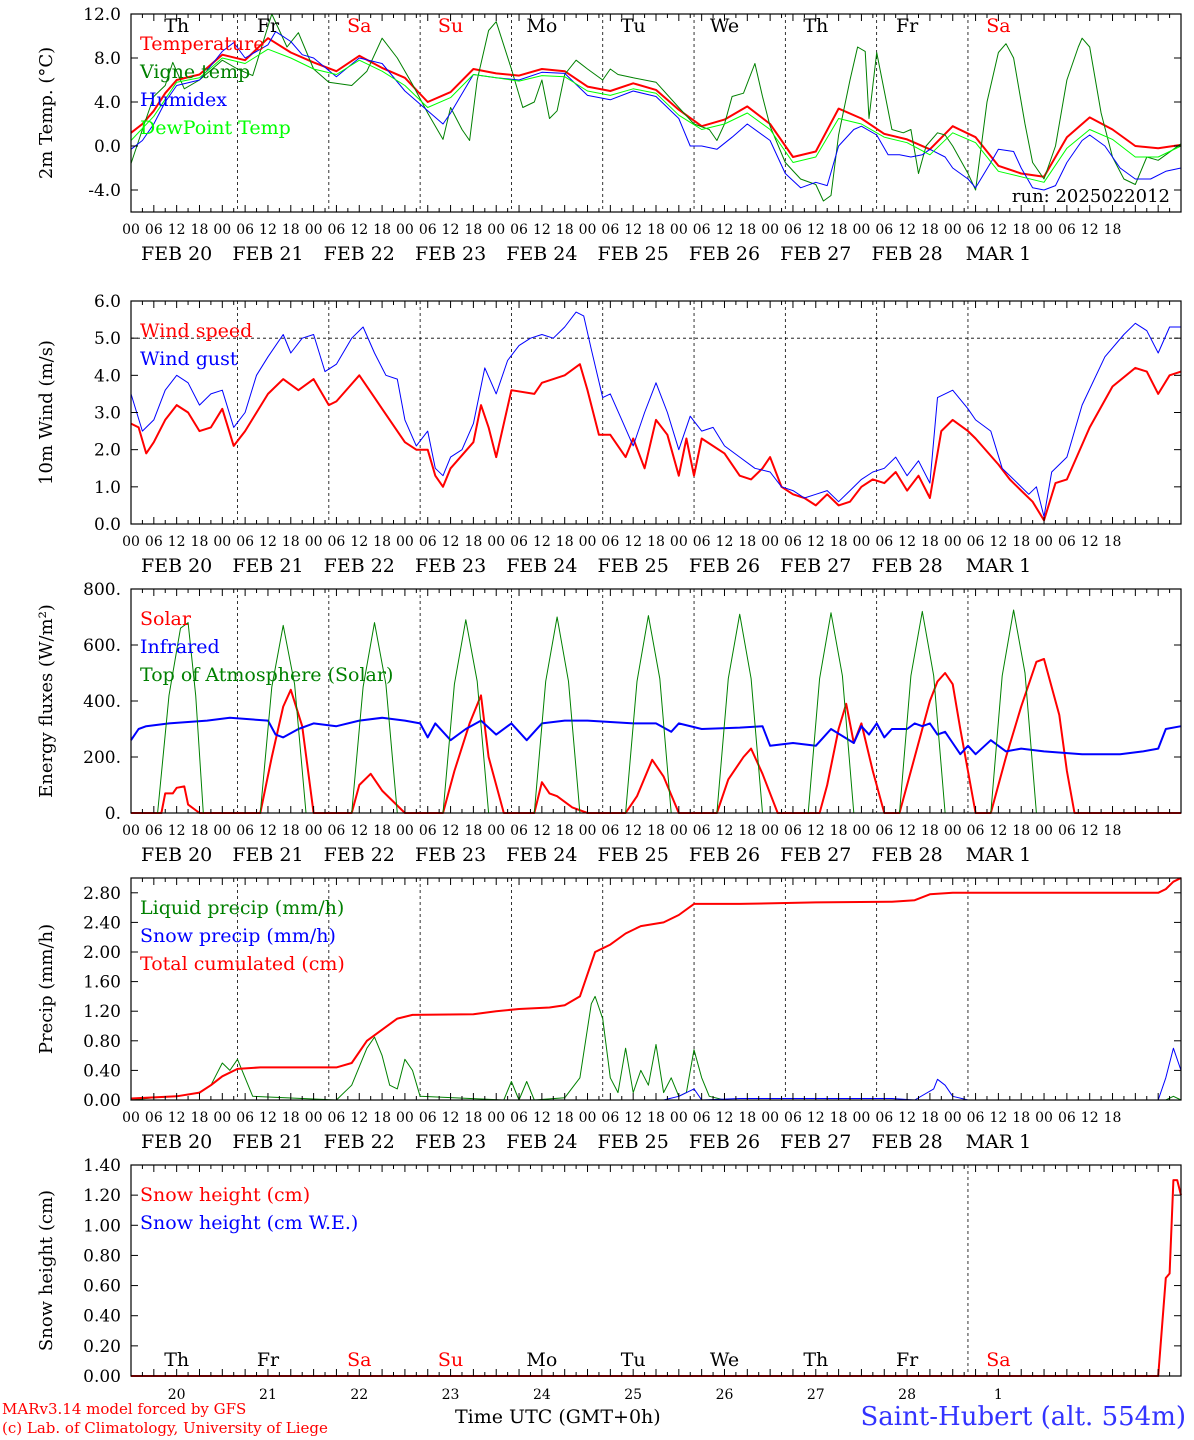 This screenshot has width=1194, height=1440. What do you see at coordinates (194, 72) in the screenshot?
I see `legend-entry-2: Vigne temp` at bounding box center [194, 72].